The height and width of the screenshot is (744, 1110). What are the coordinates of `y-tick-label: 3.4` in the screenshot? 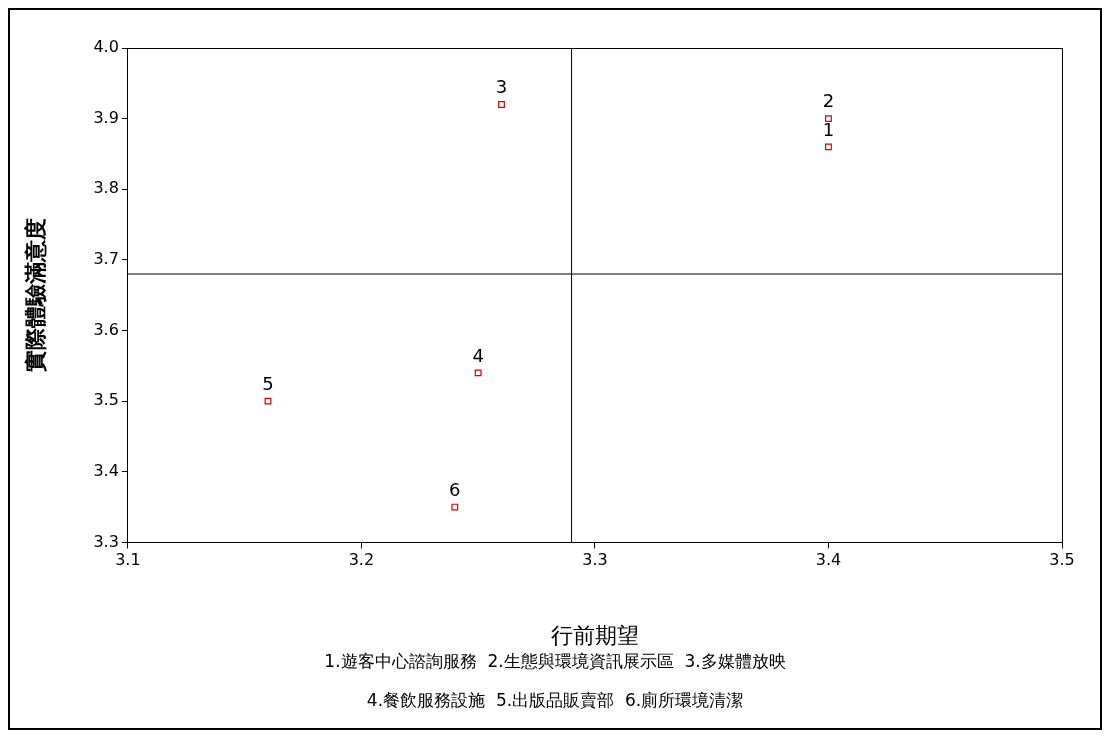 It's located at (106, 470).